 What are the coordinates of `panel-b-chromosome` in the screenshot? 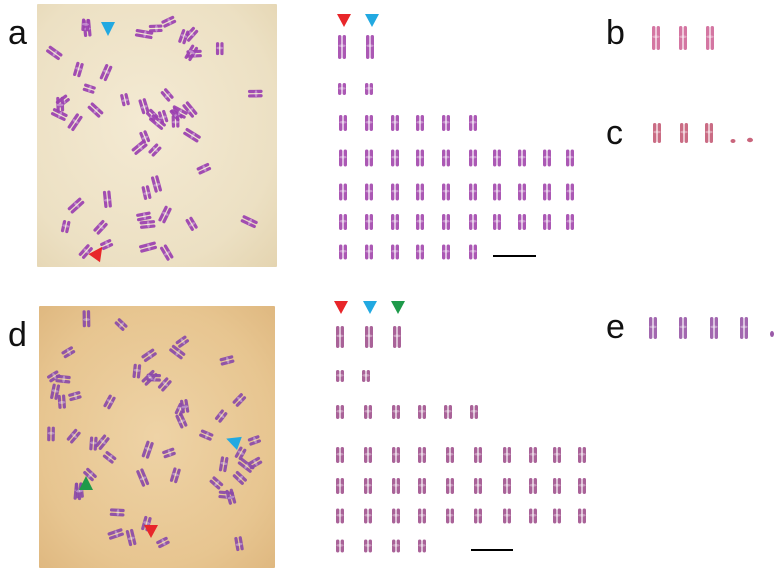 It's located at (683, 38).